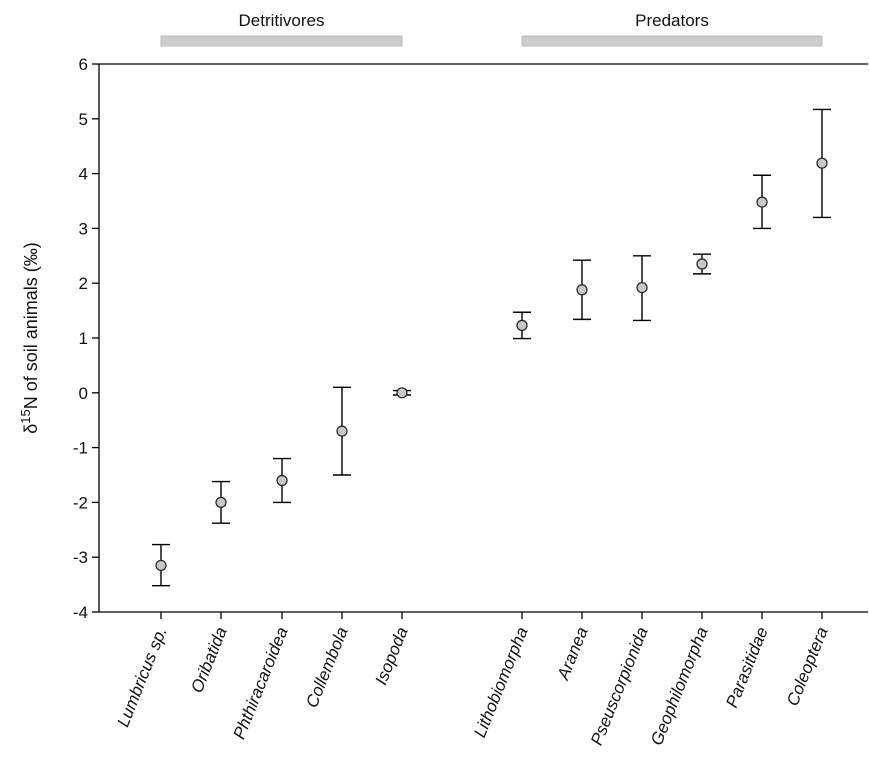 This screenshot has width=869, height=781. I want to click on category-label: Geophilomorpha, so click(679, 686).